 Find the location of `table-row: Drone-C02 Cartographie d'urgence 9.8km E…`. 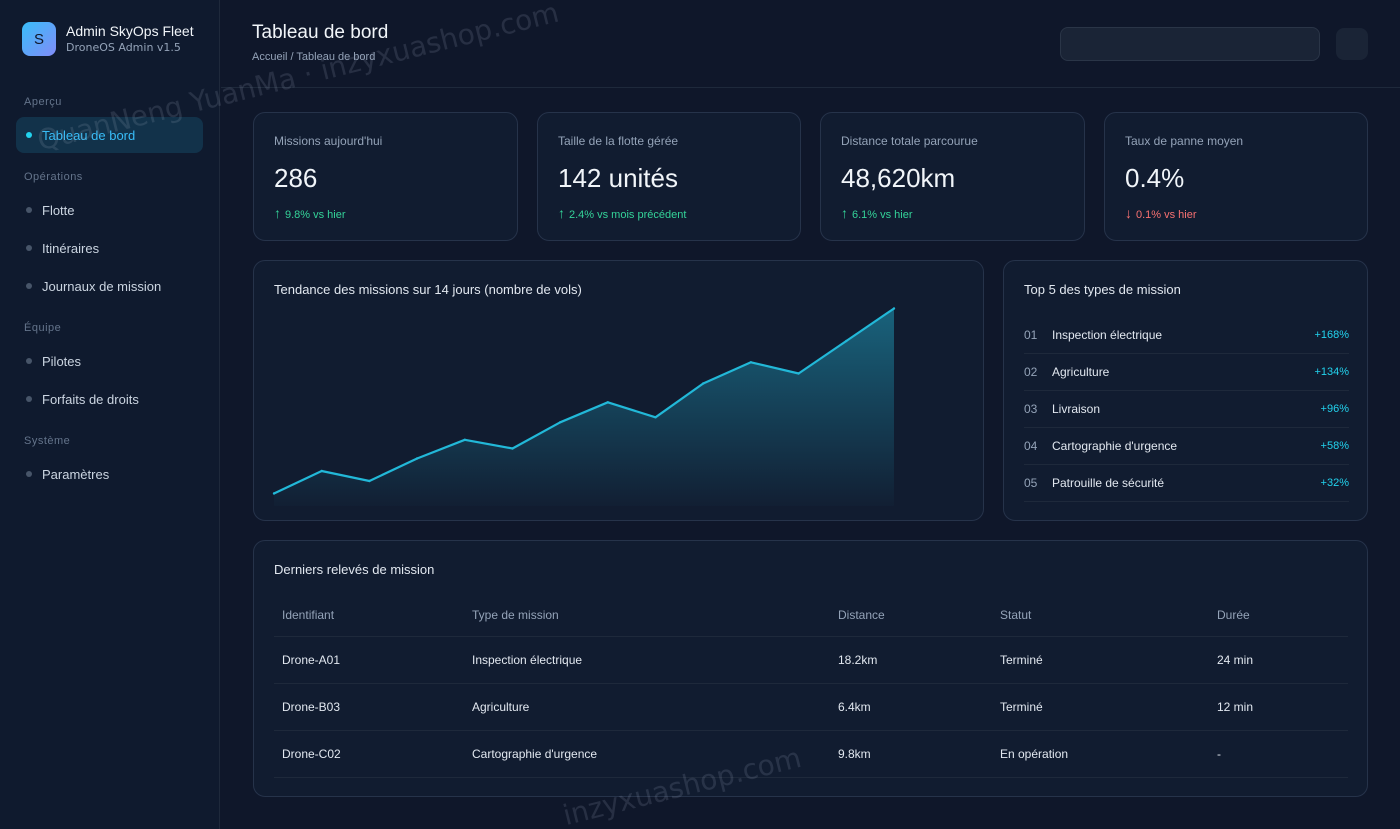

table-row: Drone-C02 Cartographie d'urgence 9.8km E… is located at coordinates (811, 754).